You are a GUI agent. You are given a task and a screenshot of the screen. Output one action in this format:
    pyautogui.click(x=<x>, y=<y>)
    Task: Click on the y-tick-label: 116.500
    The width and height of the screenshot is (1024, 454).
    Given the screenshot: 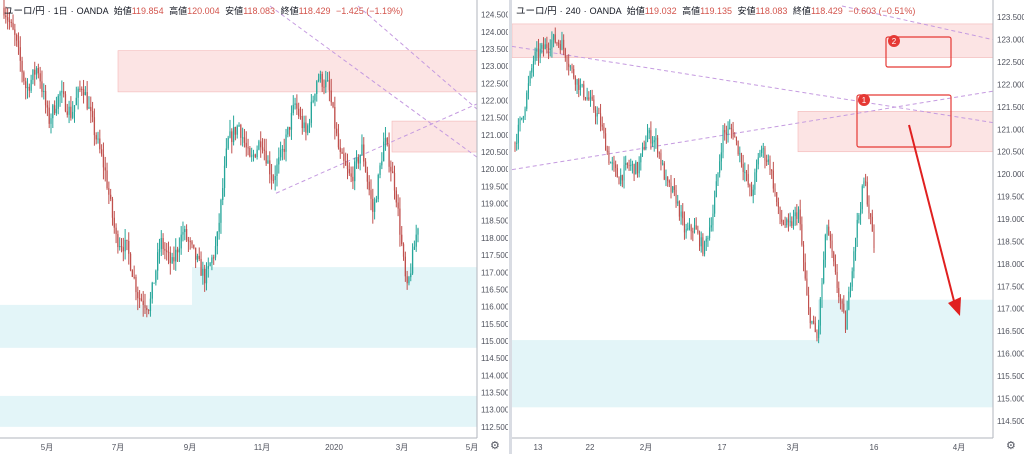 What is the action you would take?
    pyautogui.click(x=1010, y=331)
    